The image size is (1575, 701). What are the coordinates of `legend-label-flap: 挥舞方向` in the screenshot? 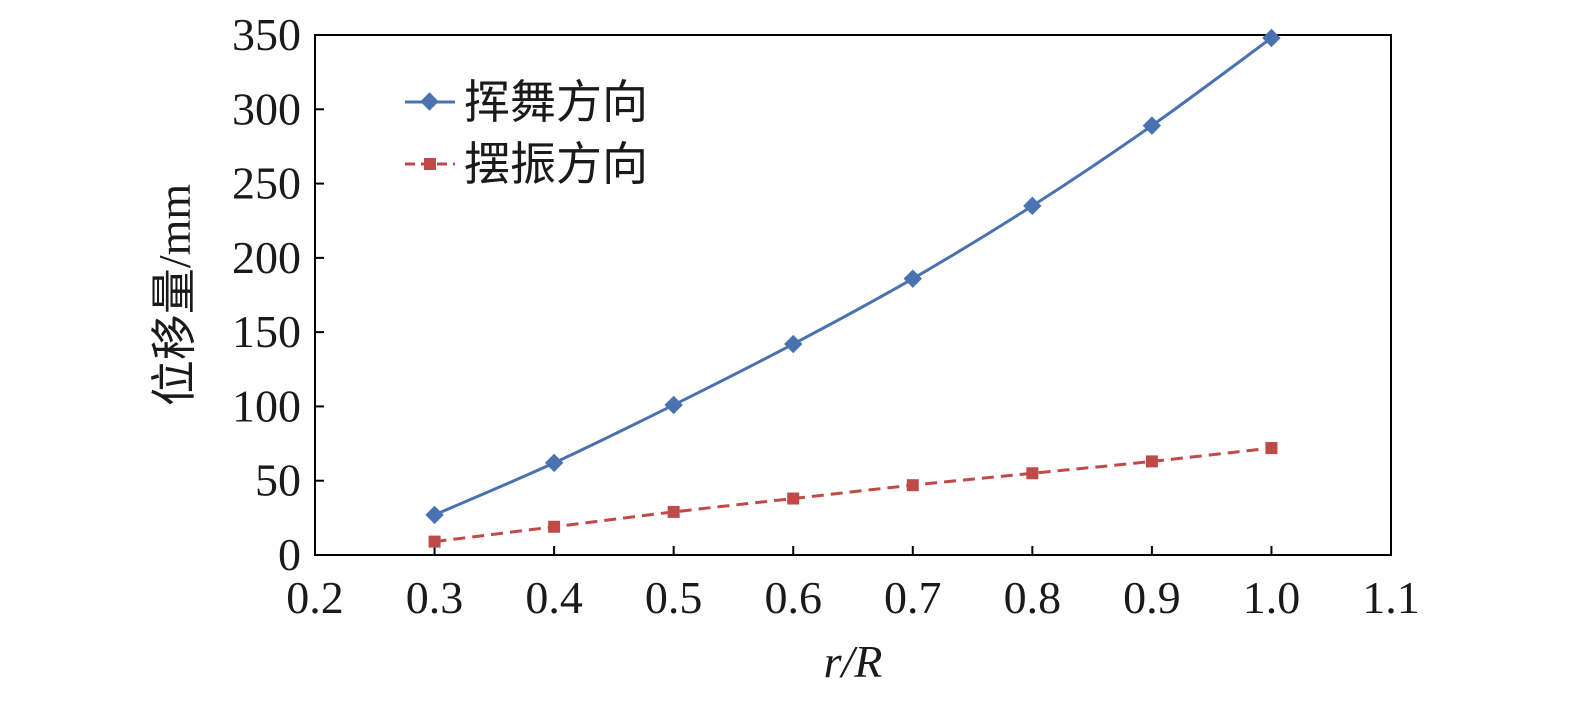 It's located at (556, 102).